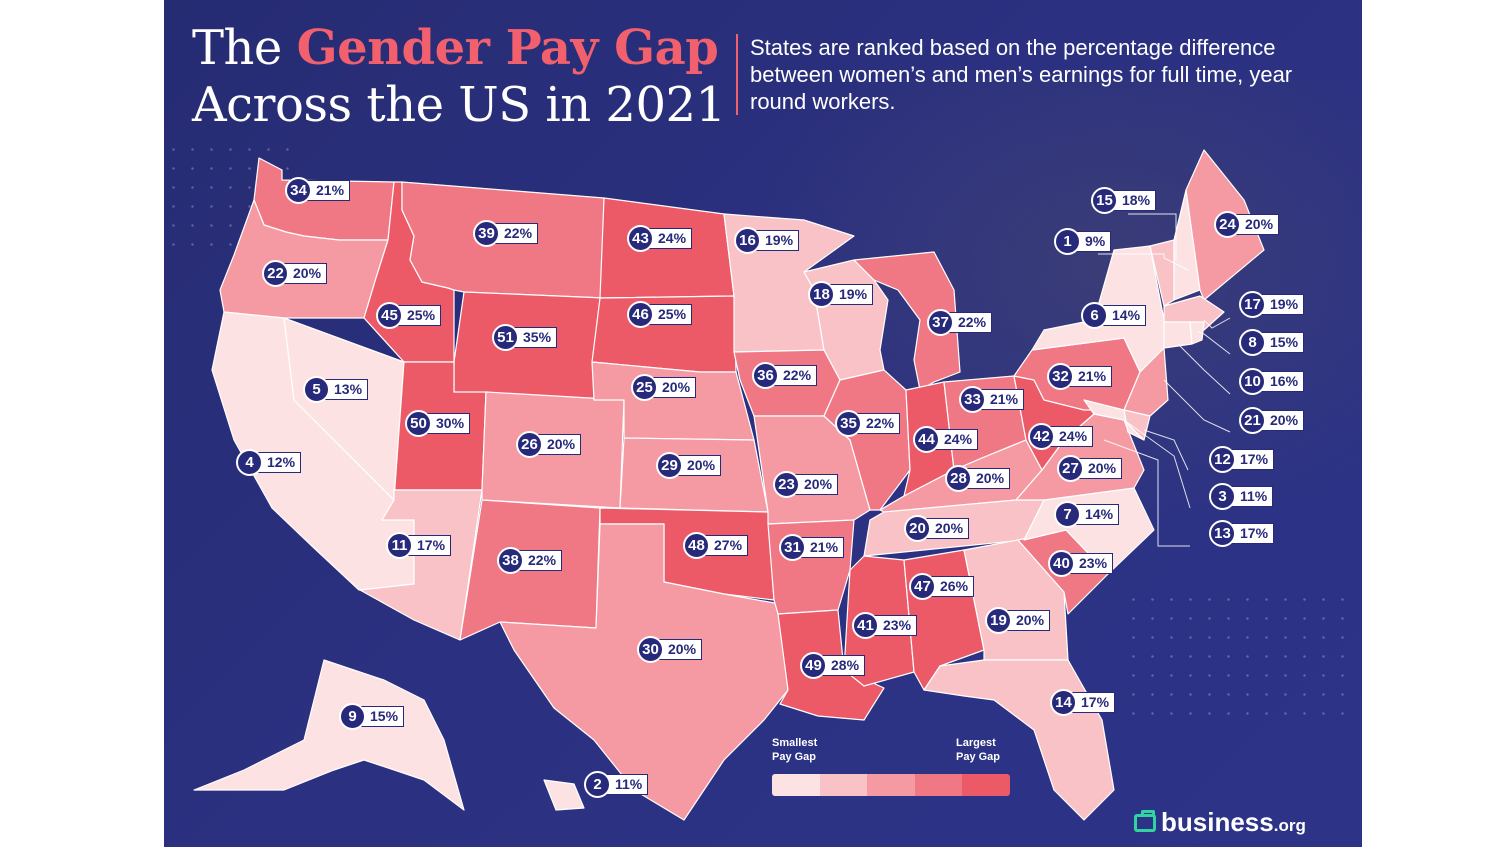 The image size is (1506, 847). What do you see at coordinates (951, 586) in the screenshot?
I see `pay-gap-value: 26%` at bounding box center [951, 586].